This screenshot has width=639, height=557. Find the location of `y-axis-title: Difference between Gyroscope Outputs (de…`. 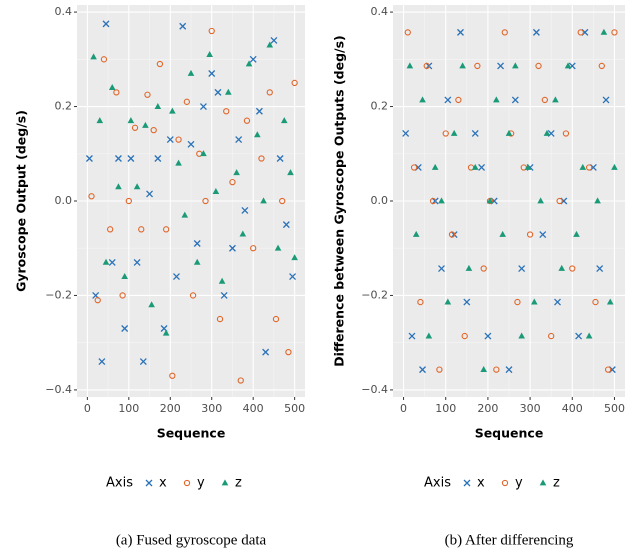

y-axis-title: Difference between Gyroscope Outputs (de… is located at coordinates (339, 201).